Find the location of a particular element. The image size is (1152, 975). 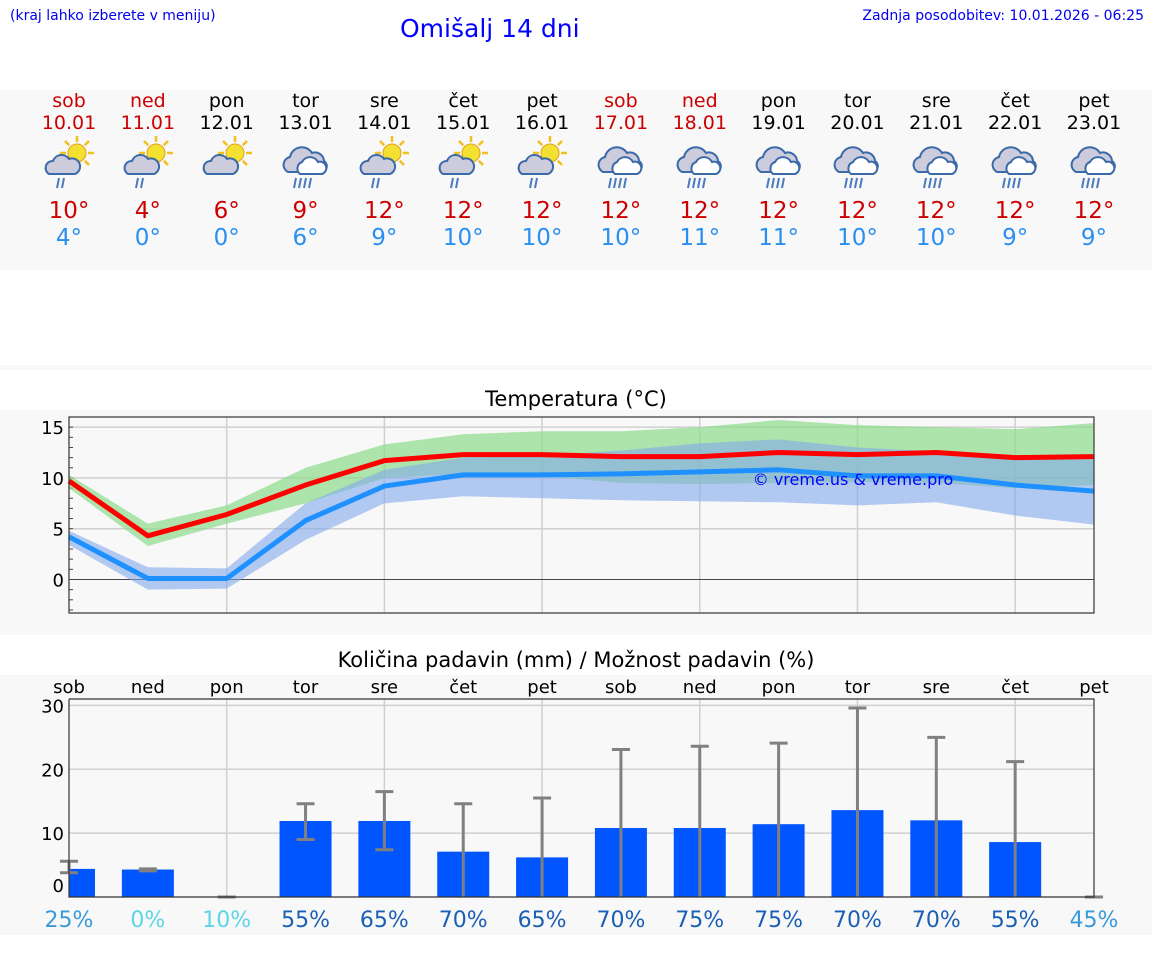

day-forecast: pet 16.01 12° 10° is located at coordinates (542, 171).